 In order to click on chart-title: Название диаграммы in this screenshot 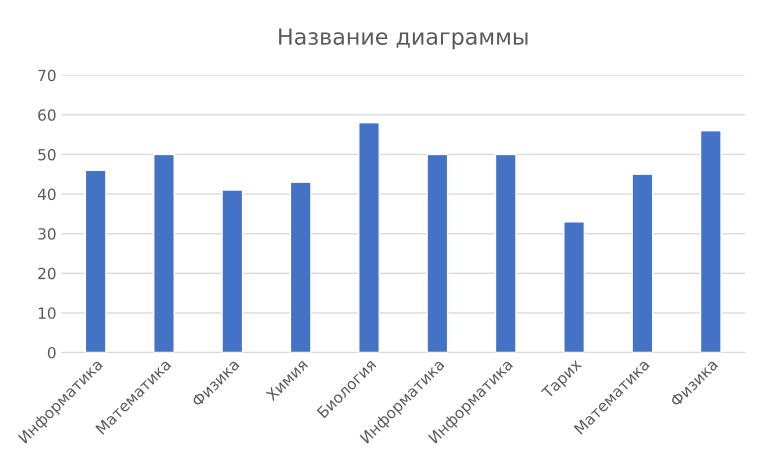, I will do `click(403, 39)`.